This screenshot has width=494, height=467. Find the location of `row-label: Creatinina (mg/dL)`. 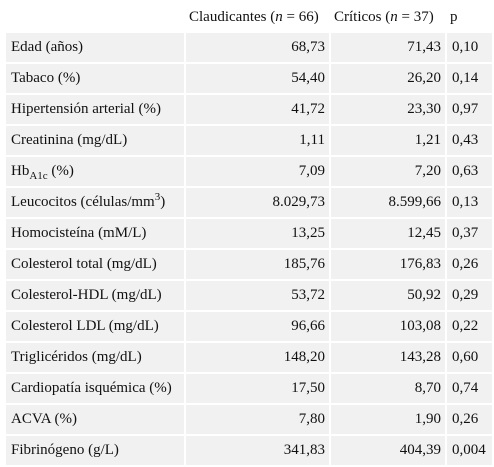

row-label: Creatinina (mg/dL) is located at coordinates (95, 140).